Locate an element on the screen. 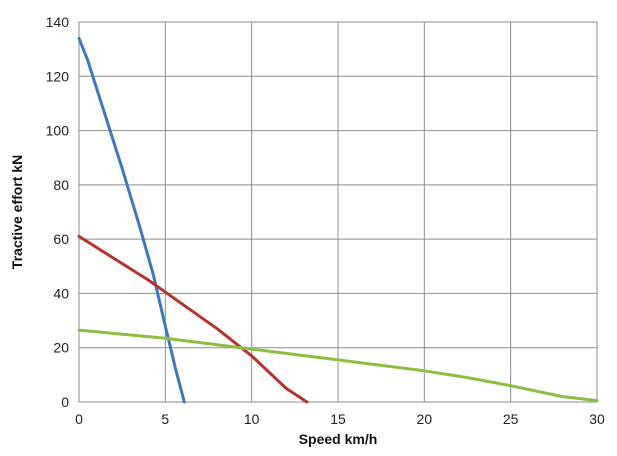  x-tick-label: 30 is located at coordinates (597, 419).